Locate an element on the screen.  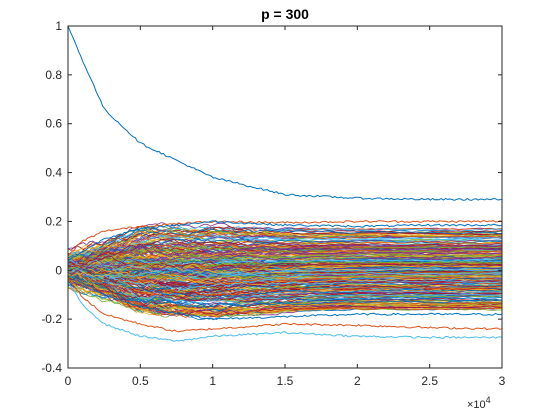
y-tick-label: 0.4 is located at coordinates (53, 173).